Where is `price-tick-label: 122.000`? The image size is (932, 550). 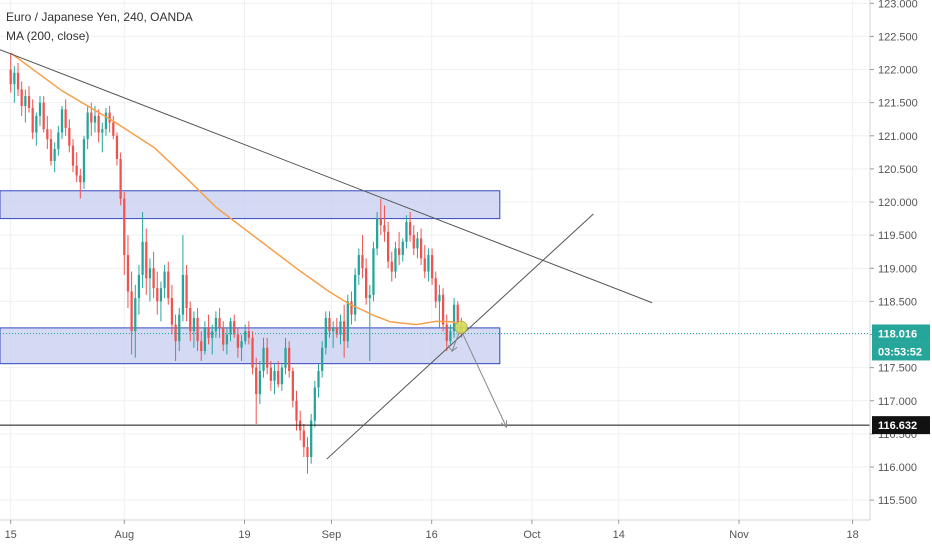 price-tick-label: 122.000 is located at coordinates (898, 71).